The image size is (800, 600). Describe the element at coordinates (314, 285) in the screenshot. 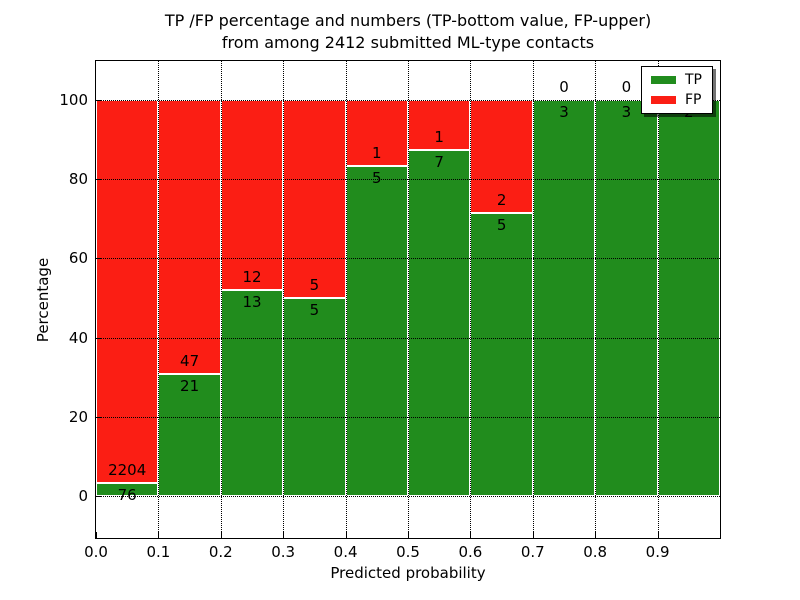

I see `bar-fp-count-label: 5` at that location.